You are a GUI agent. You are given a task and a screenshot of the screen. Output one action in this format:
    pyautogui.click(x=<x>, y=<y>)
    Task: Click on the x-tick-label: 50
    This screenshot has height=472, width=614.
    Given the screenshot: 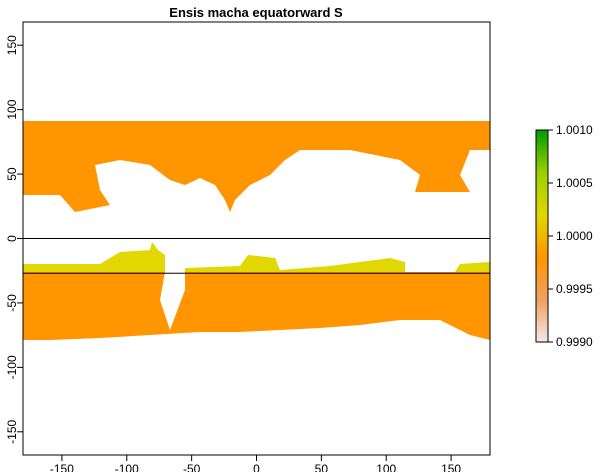 What is the action you would take?
    pyautogui.click(x=322, y=467)
    